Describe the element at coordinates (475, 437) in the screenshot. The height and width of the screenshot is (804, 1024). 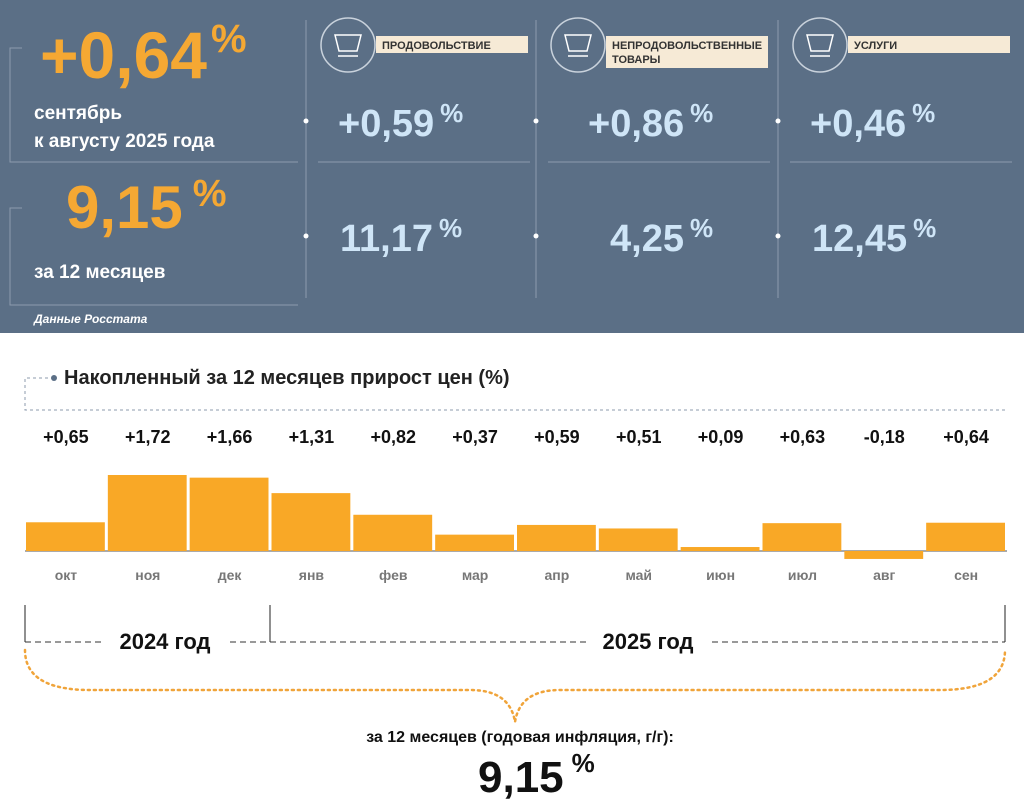
I see `value-label: +0,37` at that location.